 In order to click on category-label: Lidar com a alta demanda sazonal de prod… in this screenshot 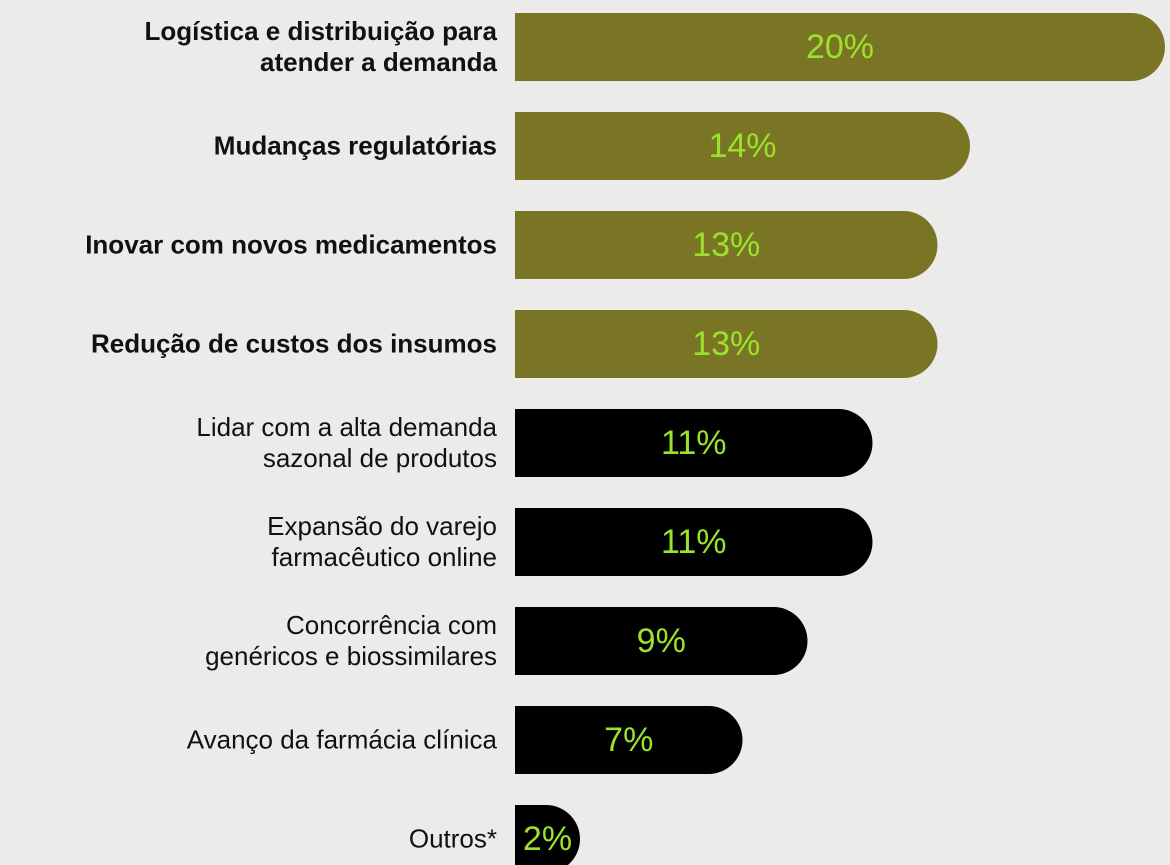, I will do `click(346, 442)`.